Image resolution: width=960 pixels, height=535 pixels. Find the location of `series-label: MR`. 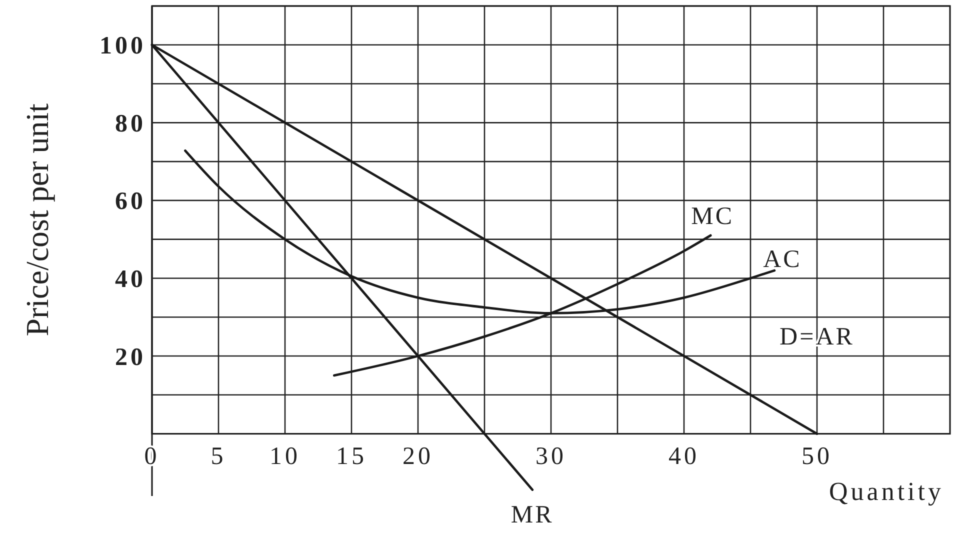

series-label: MR is located at coordinates (532, 515).